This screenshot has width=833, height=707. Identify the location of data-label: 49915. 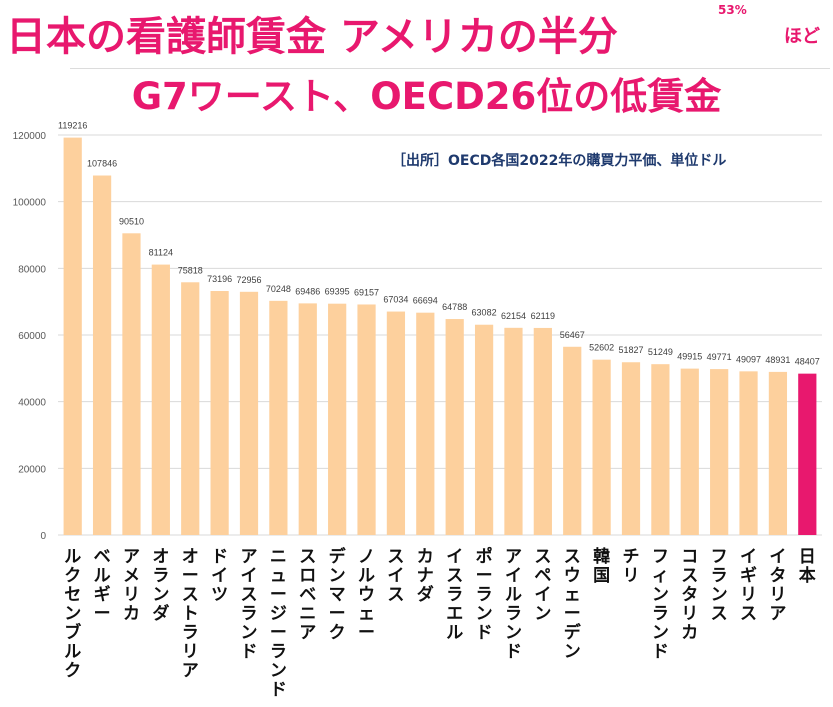
(689, 357).